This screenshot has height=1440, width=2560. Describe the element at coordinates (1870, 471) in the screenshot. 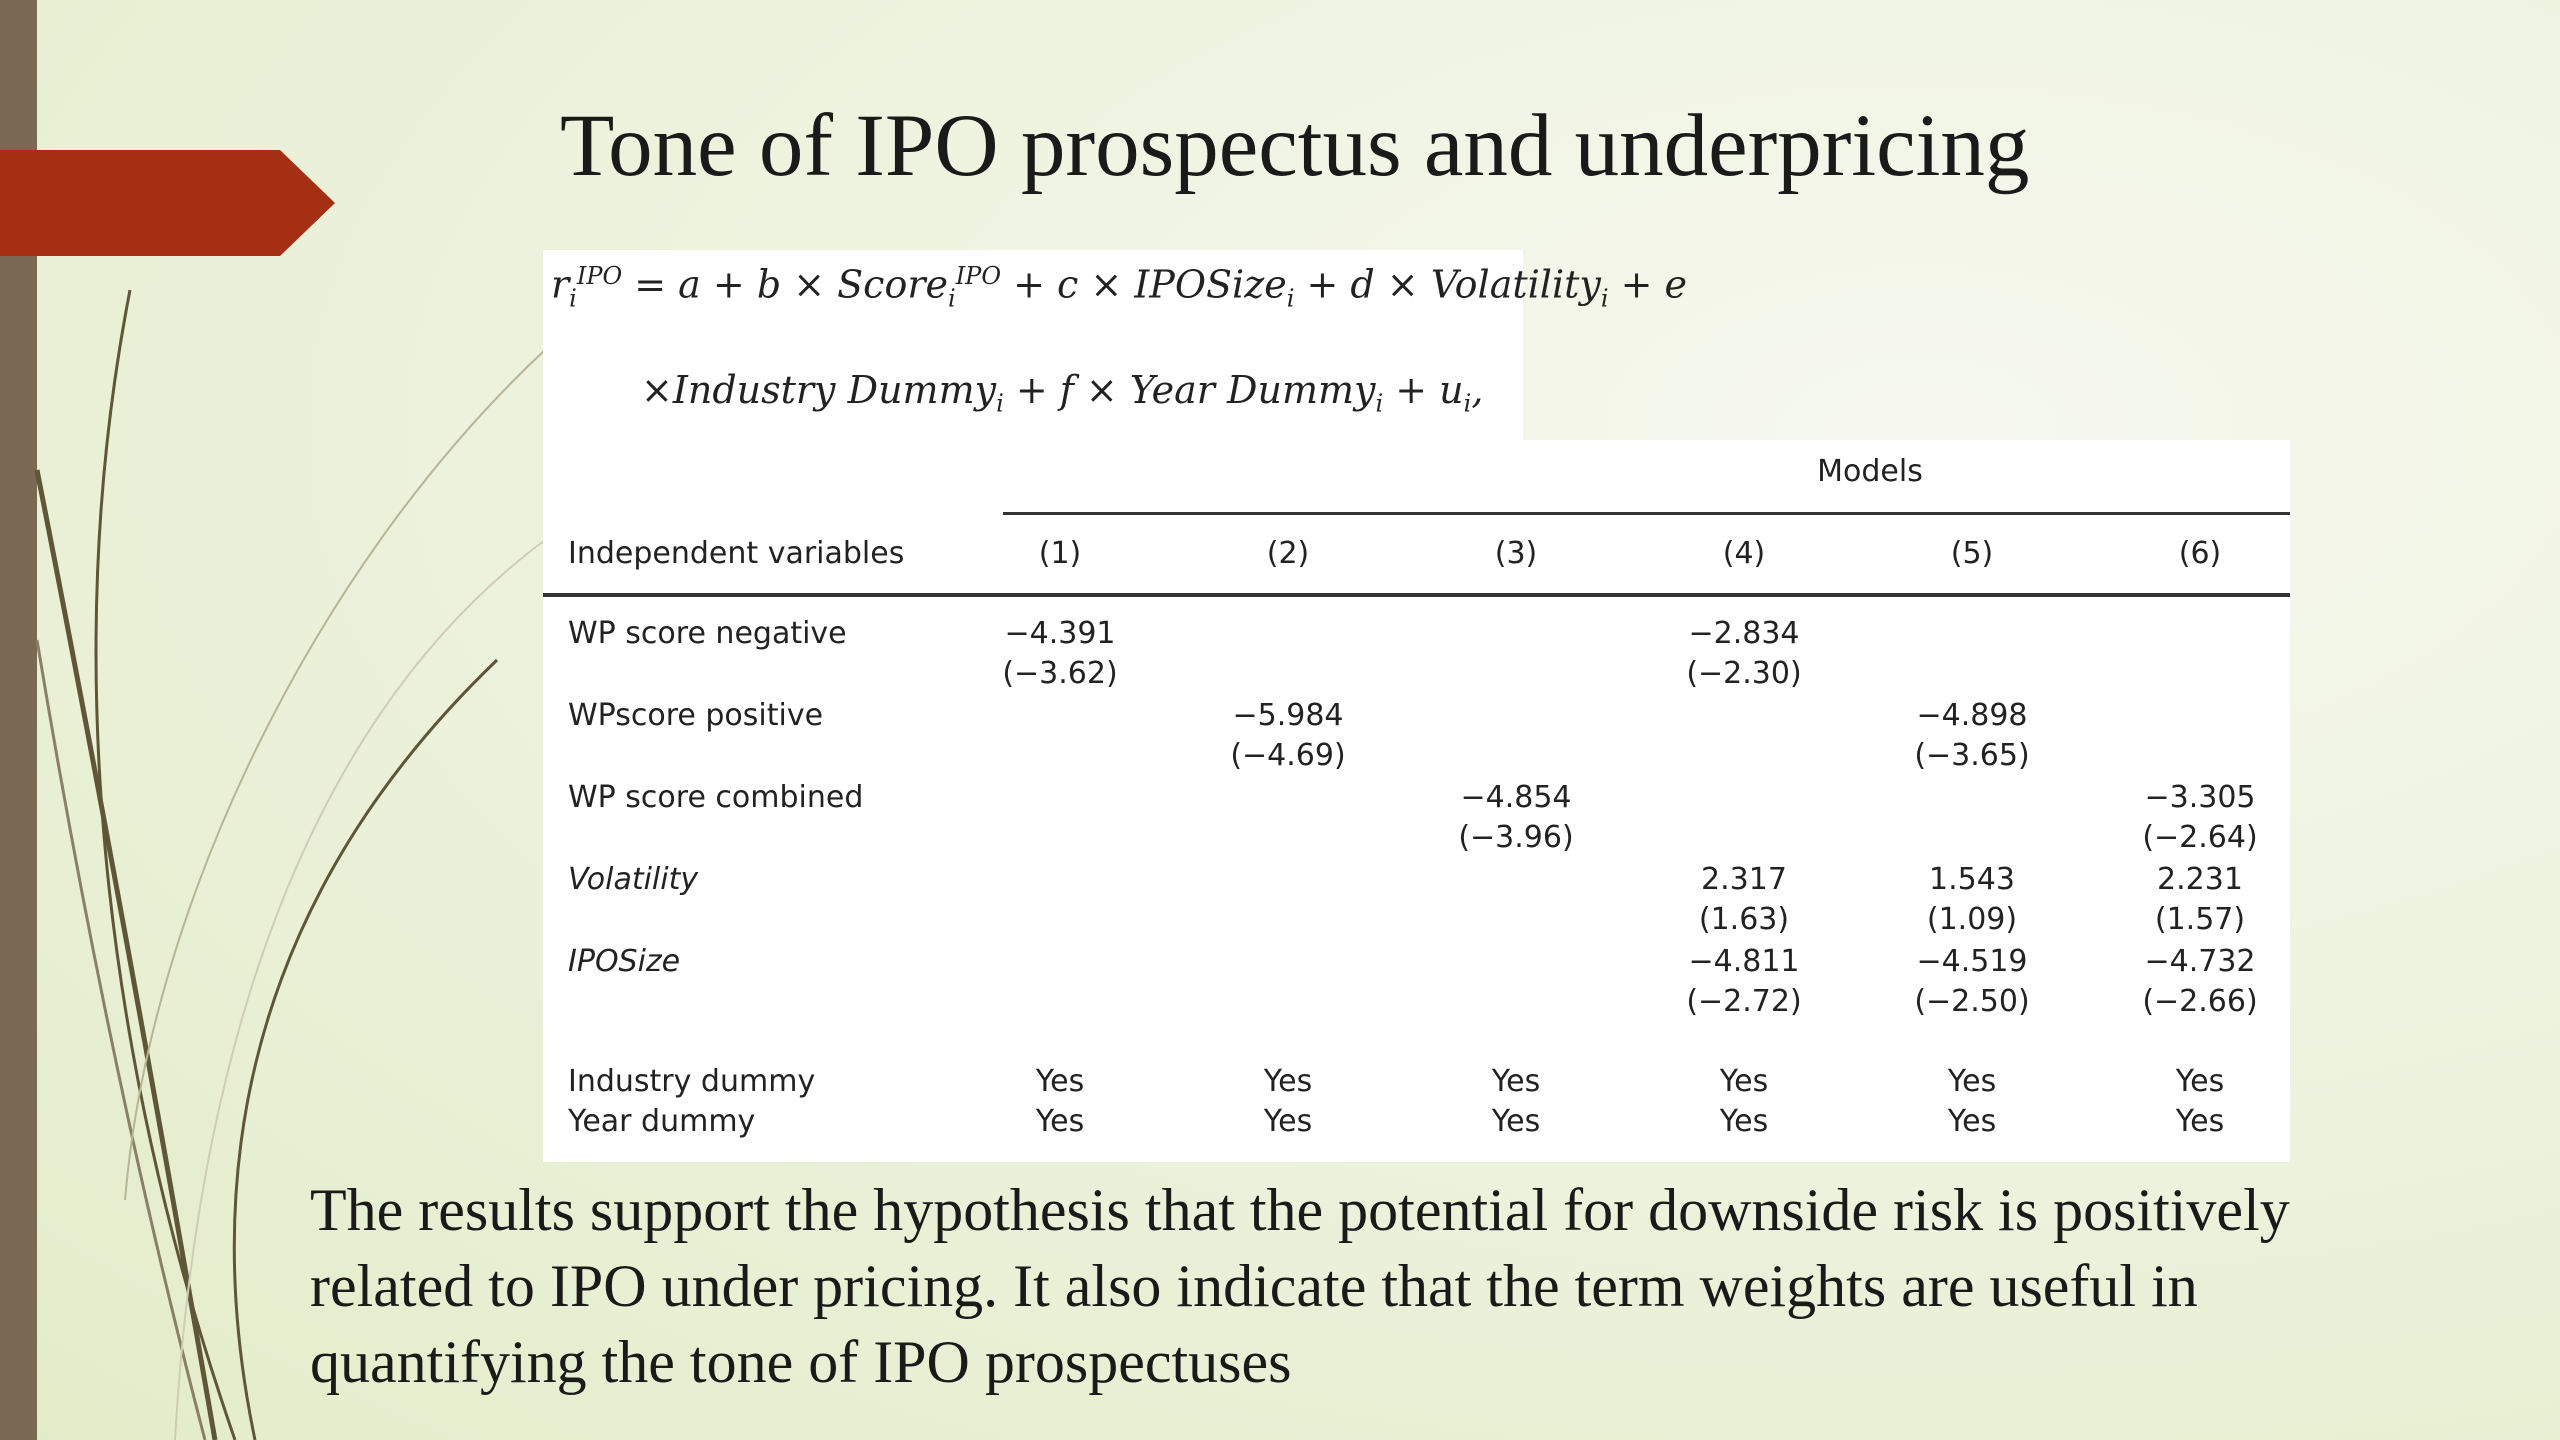

I see `models-group-header: Models` at that location.